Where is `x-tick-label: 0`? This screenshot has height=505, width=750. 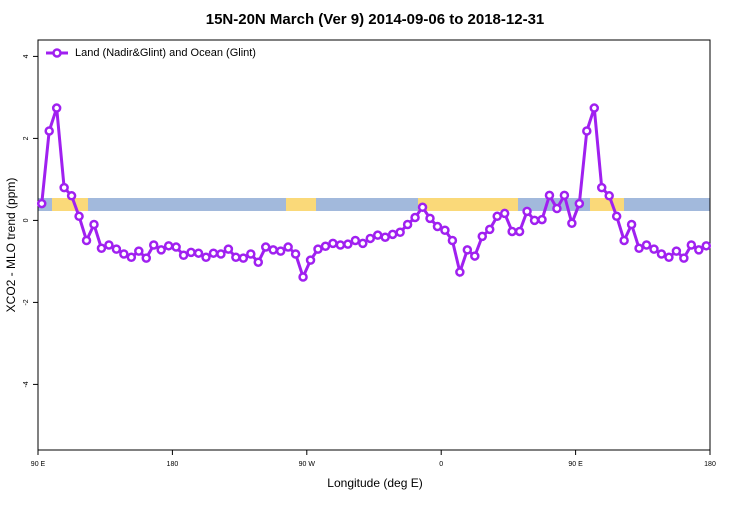 x-tick-label: 0 is located at coordinates (441, 464).